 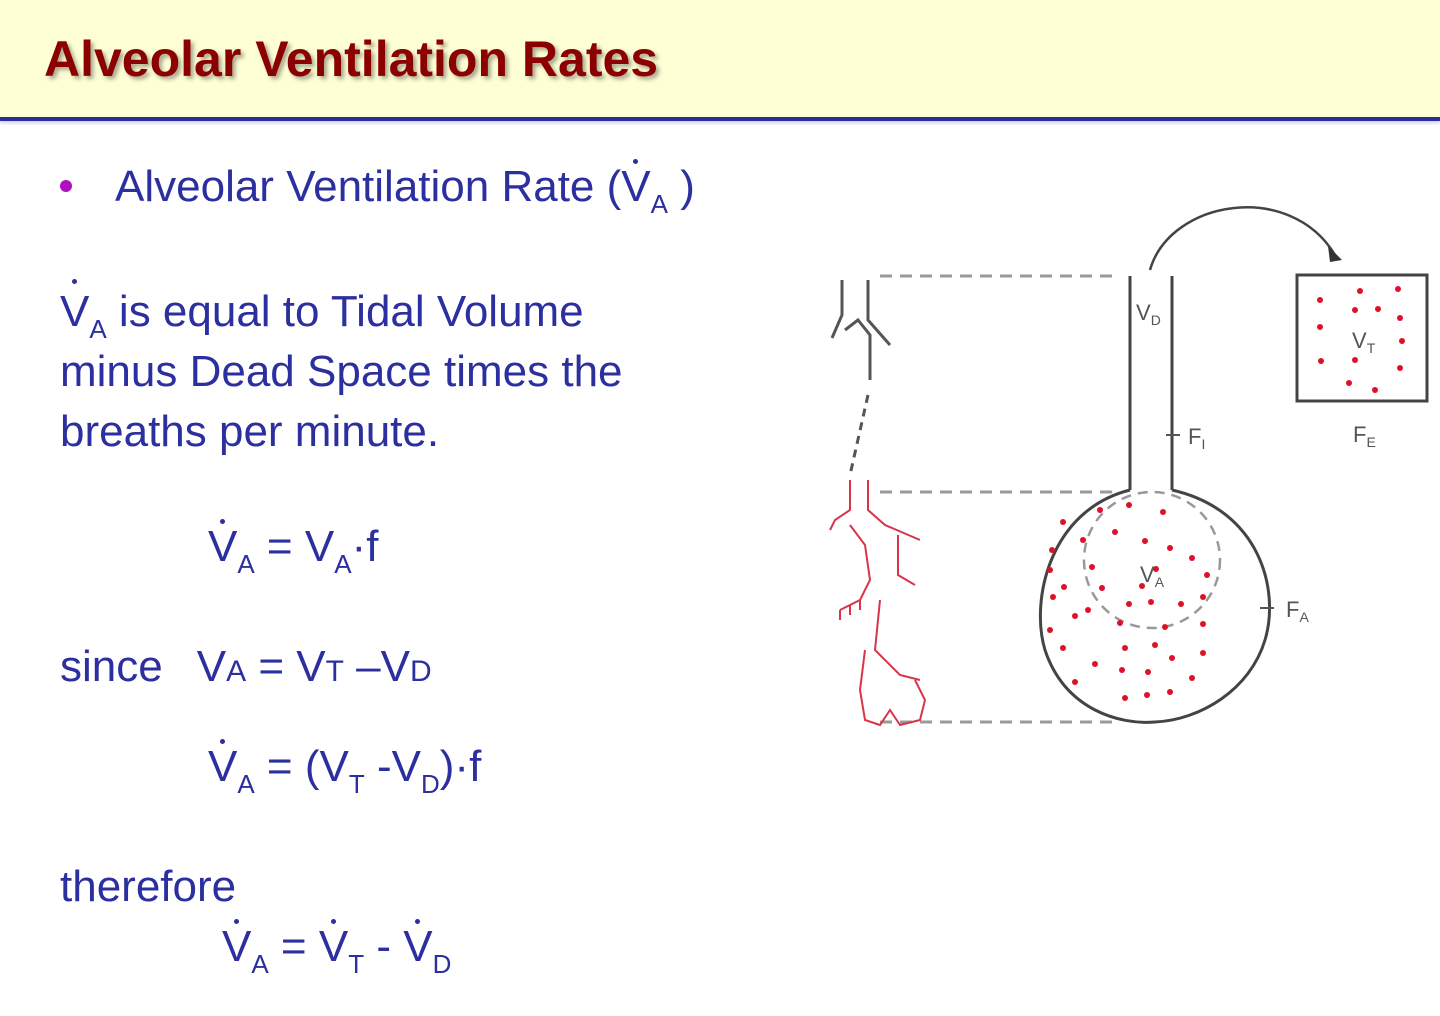 What do you see at coordinates (1152, 576) in the screenshot?
I see `alveolar-volume-label: VA` at bounding box center [1152, 576].